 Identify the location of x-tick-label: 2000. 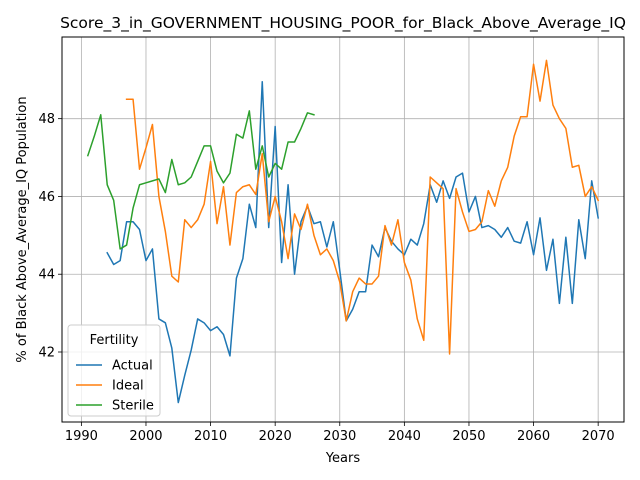
(145, 436).